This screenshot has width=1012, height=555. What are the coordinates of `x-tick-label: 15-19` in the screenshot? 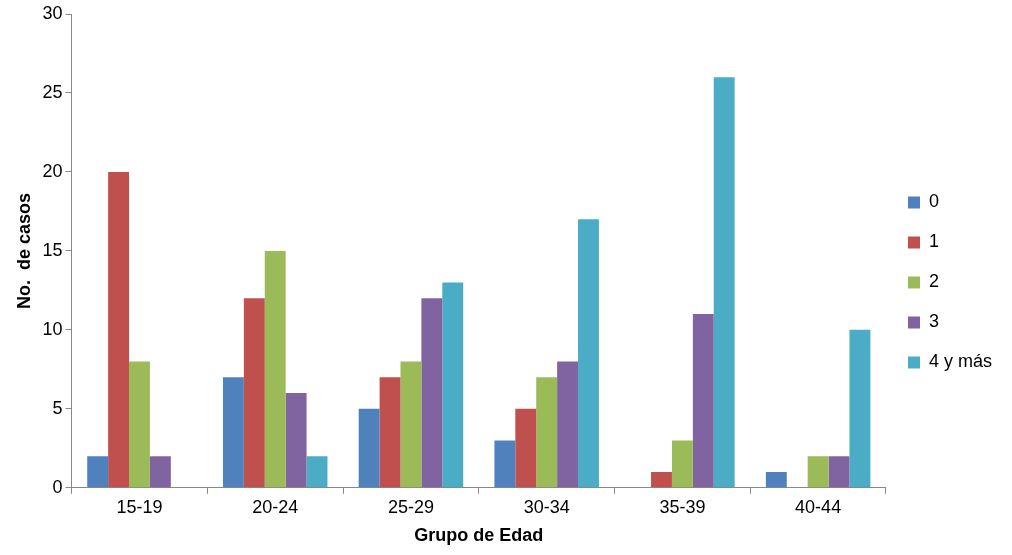 It's located at (139, 506).